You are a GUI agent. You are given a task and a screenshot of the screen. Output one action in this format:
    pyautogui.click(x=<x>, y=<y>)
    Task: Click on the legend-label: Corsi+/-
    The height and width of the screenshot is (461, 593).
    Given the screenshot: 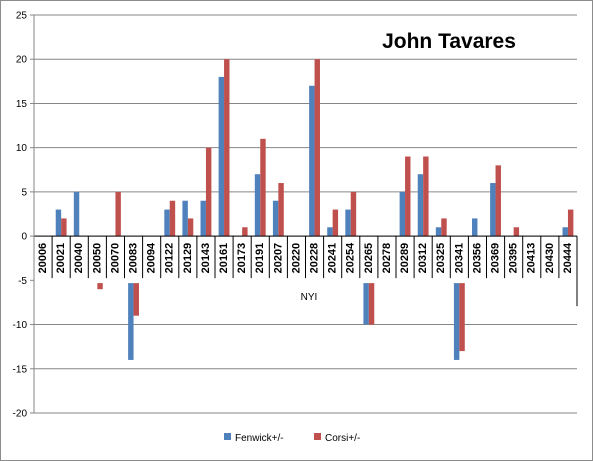 What is the action you would take?
    pyautogui.click(x=342, y=438)
    